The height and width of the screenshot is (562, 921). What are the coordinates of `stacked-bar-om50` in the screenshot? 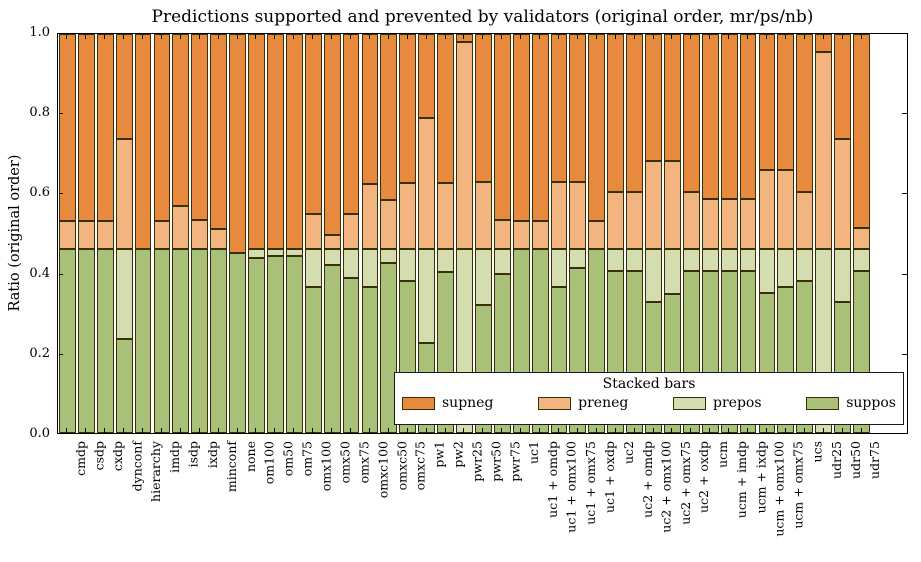 It's located at (275, 233).